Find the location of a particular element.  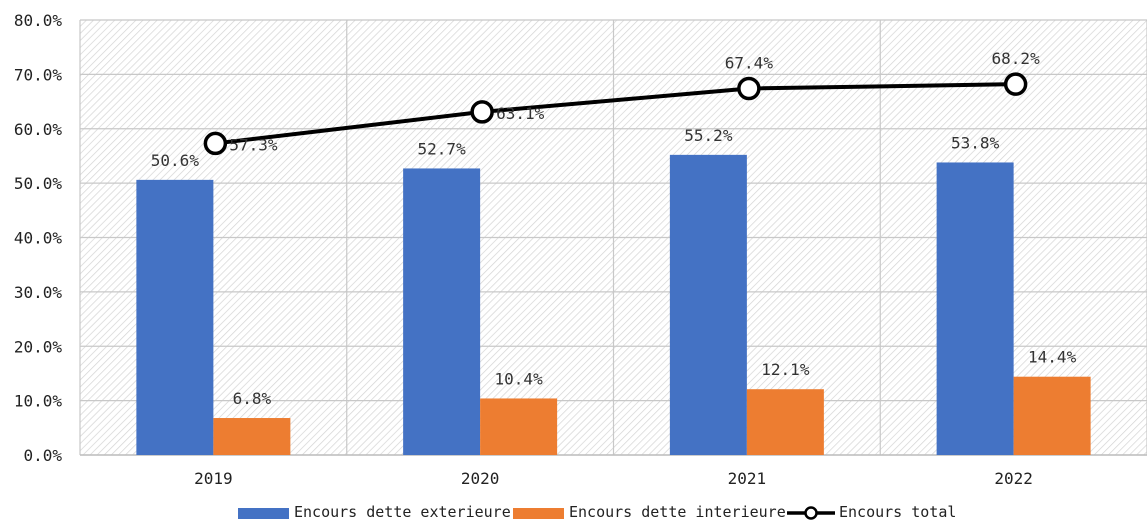

data-label: 10.4% is located at coordinates (519, 378).